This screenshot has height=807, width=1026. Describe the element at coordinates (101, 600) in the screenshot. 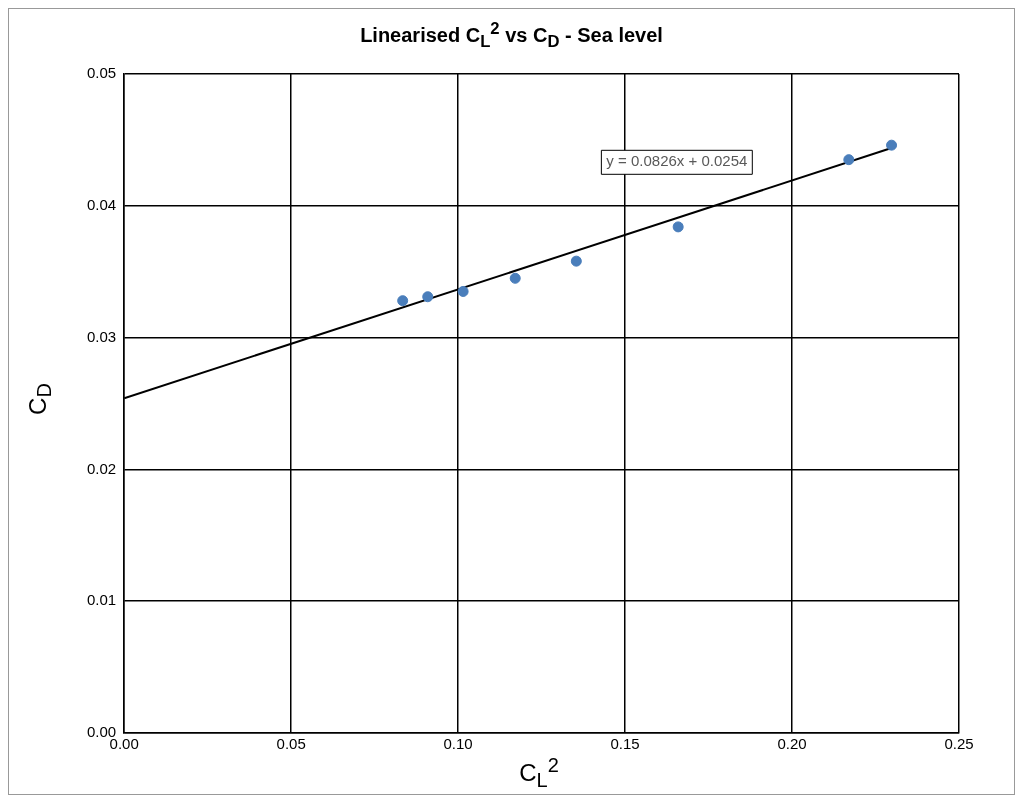

I see `y-tick-label: 0.01` at that location.